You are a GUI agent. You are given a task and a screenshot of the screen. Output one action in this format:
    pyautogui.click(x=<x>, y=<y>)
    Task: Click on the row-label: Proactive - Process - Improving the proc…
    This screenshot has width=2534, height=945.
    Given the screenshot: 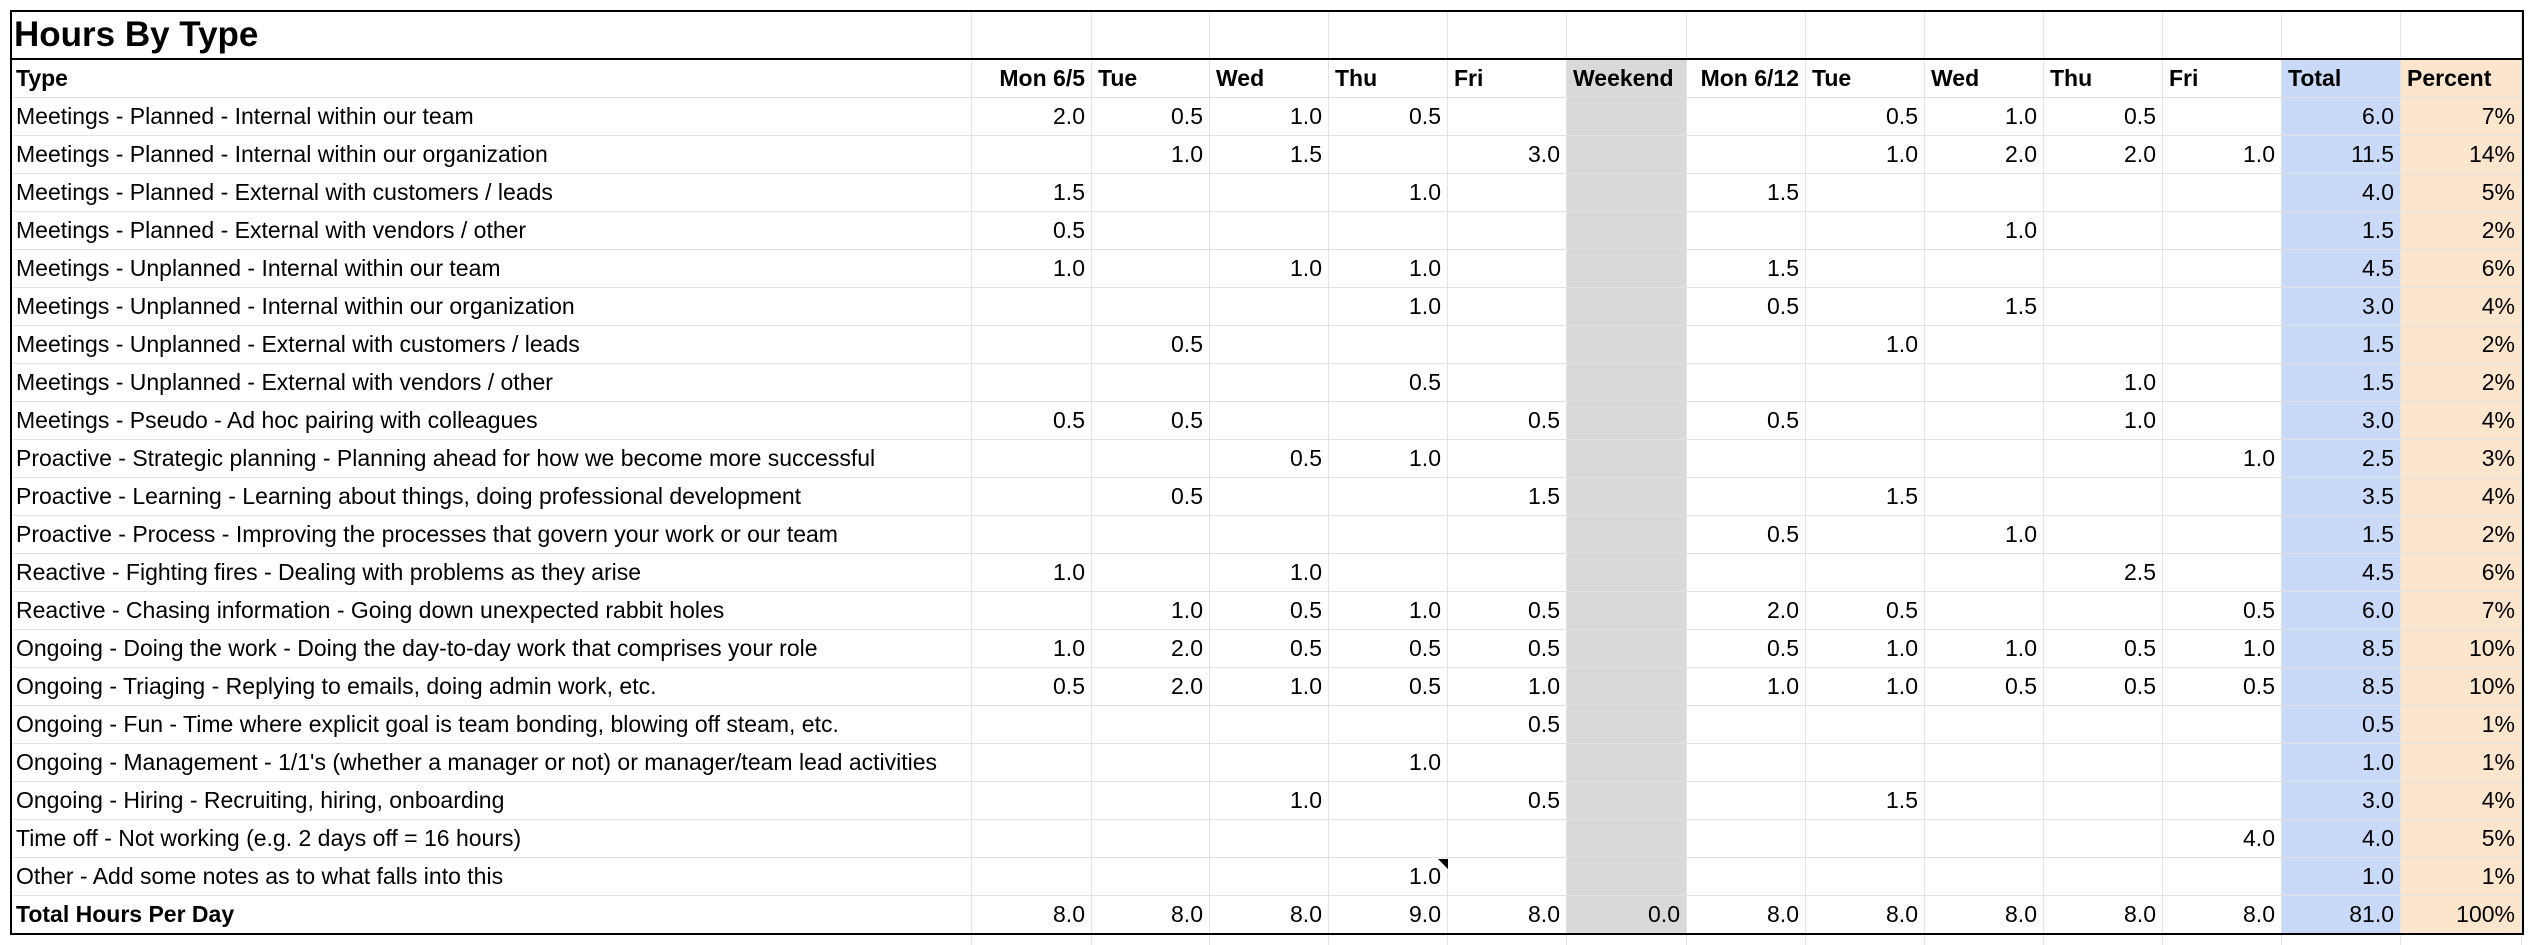 What is the action you would take?
    pyautogui.click(x=491, y=535)
    